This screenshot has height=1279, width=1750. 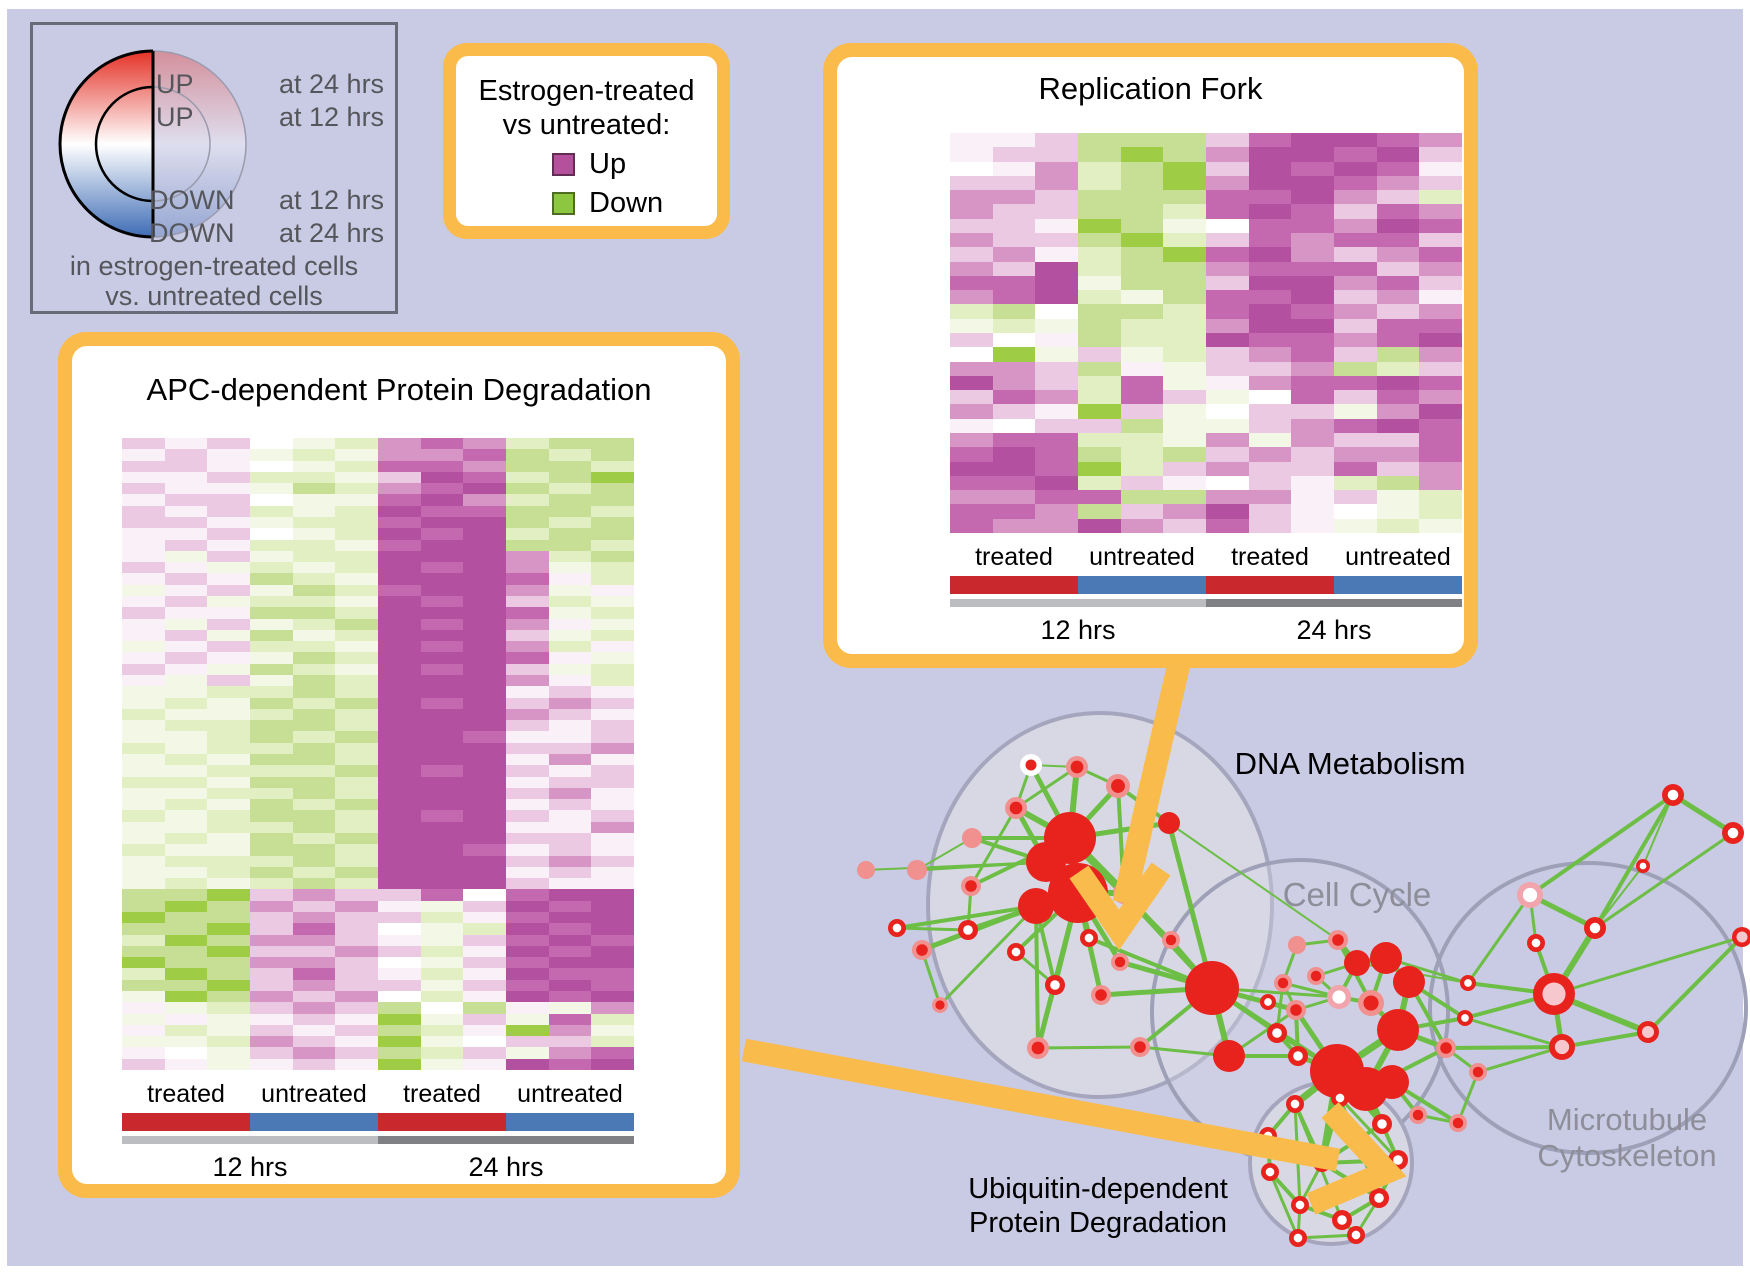 I want to click on condition-bar, so click(x=1014, y=585).